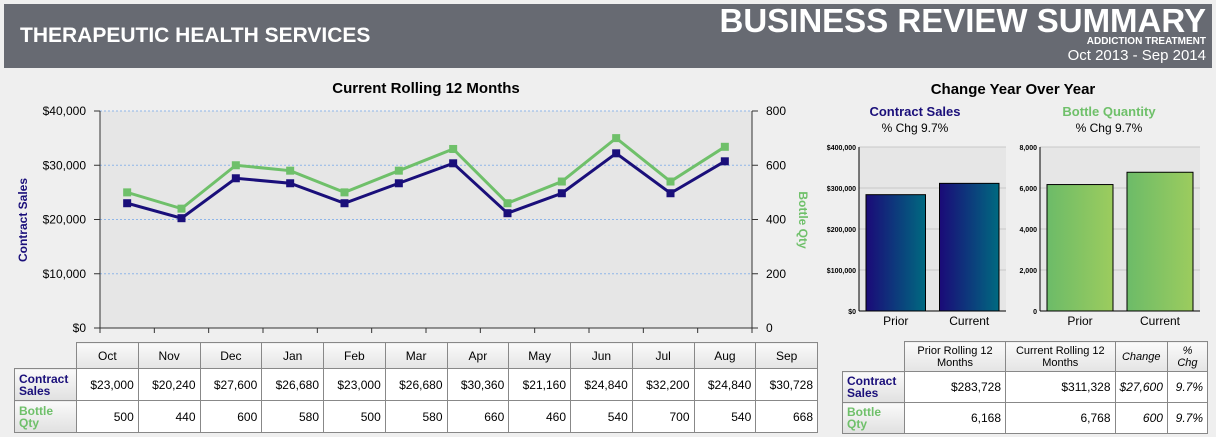 Image resolution: width=1216 pixels, height=437 pixels. What do you see at coordinates (195, 35) in the screenshot?
I see `company-name: THERAPEUTIC HEALTH SERVICES` at bounding box center [195, 35].